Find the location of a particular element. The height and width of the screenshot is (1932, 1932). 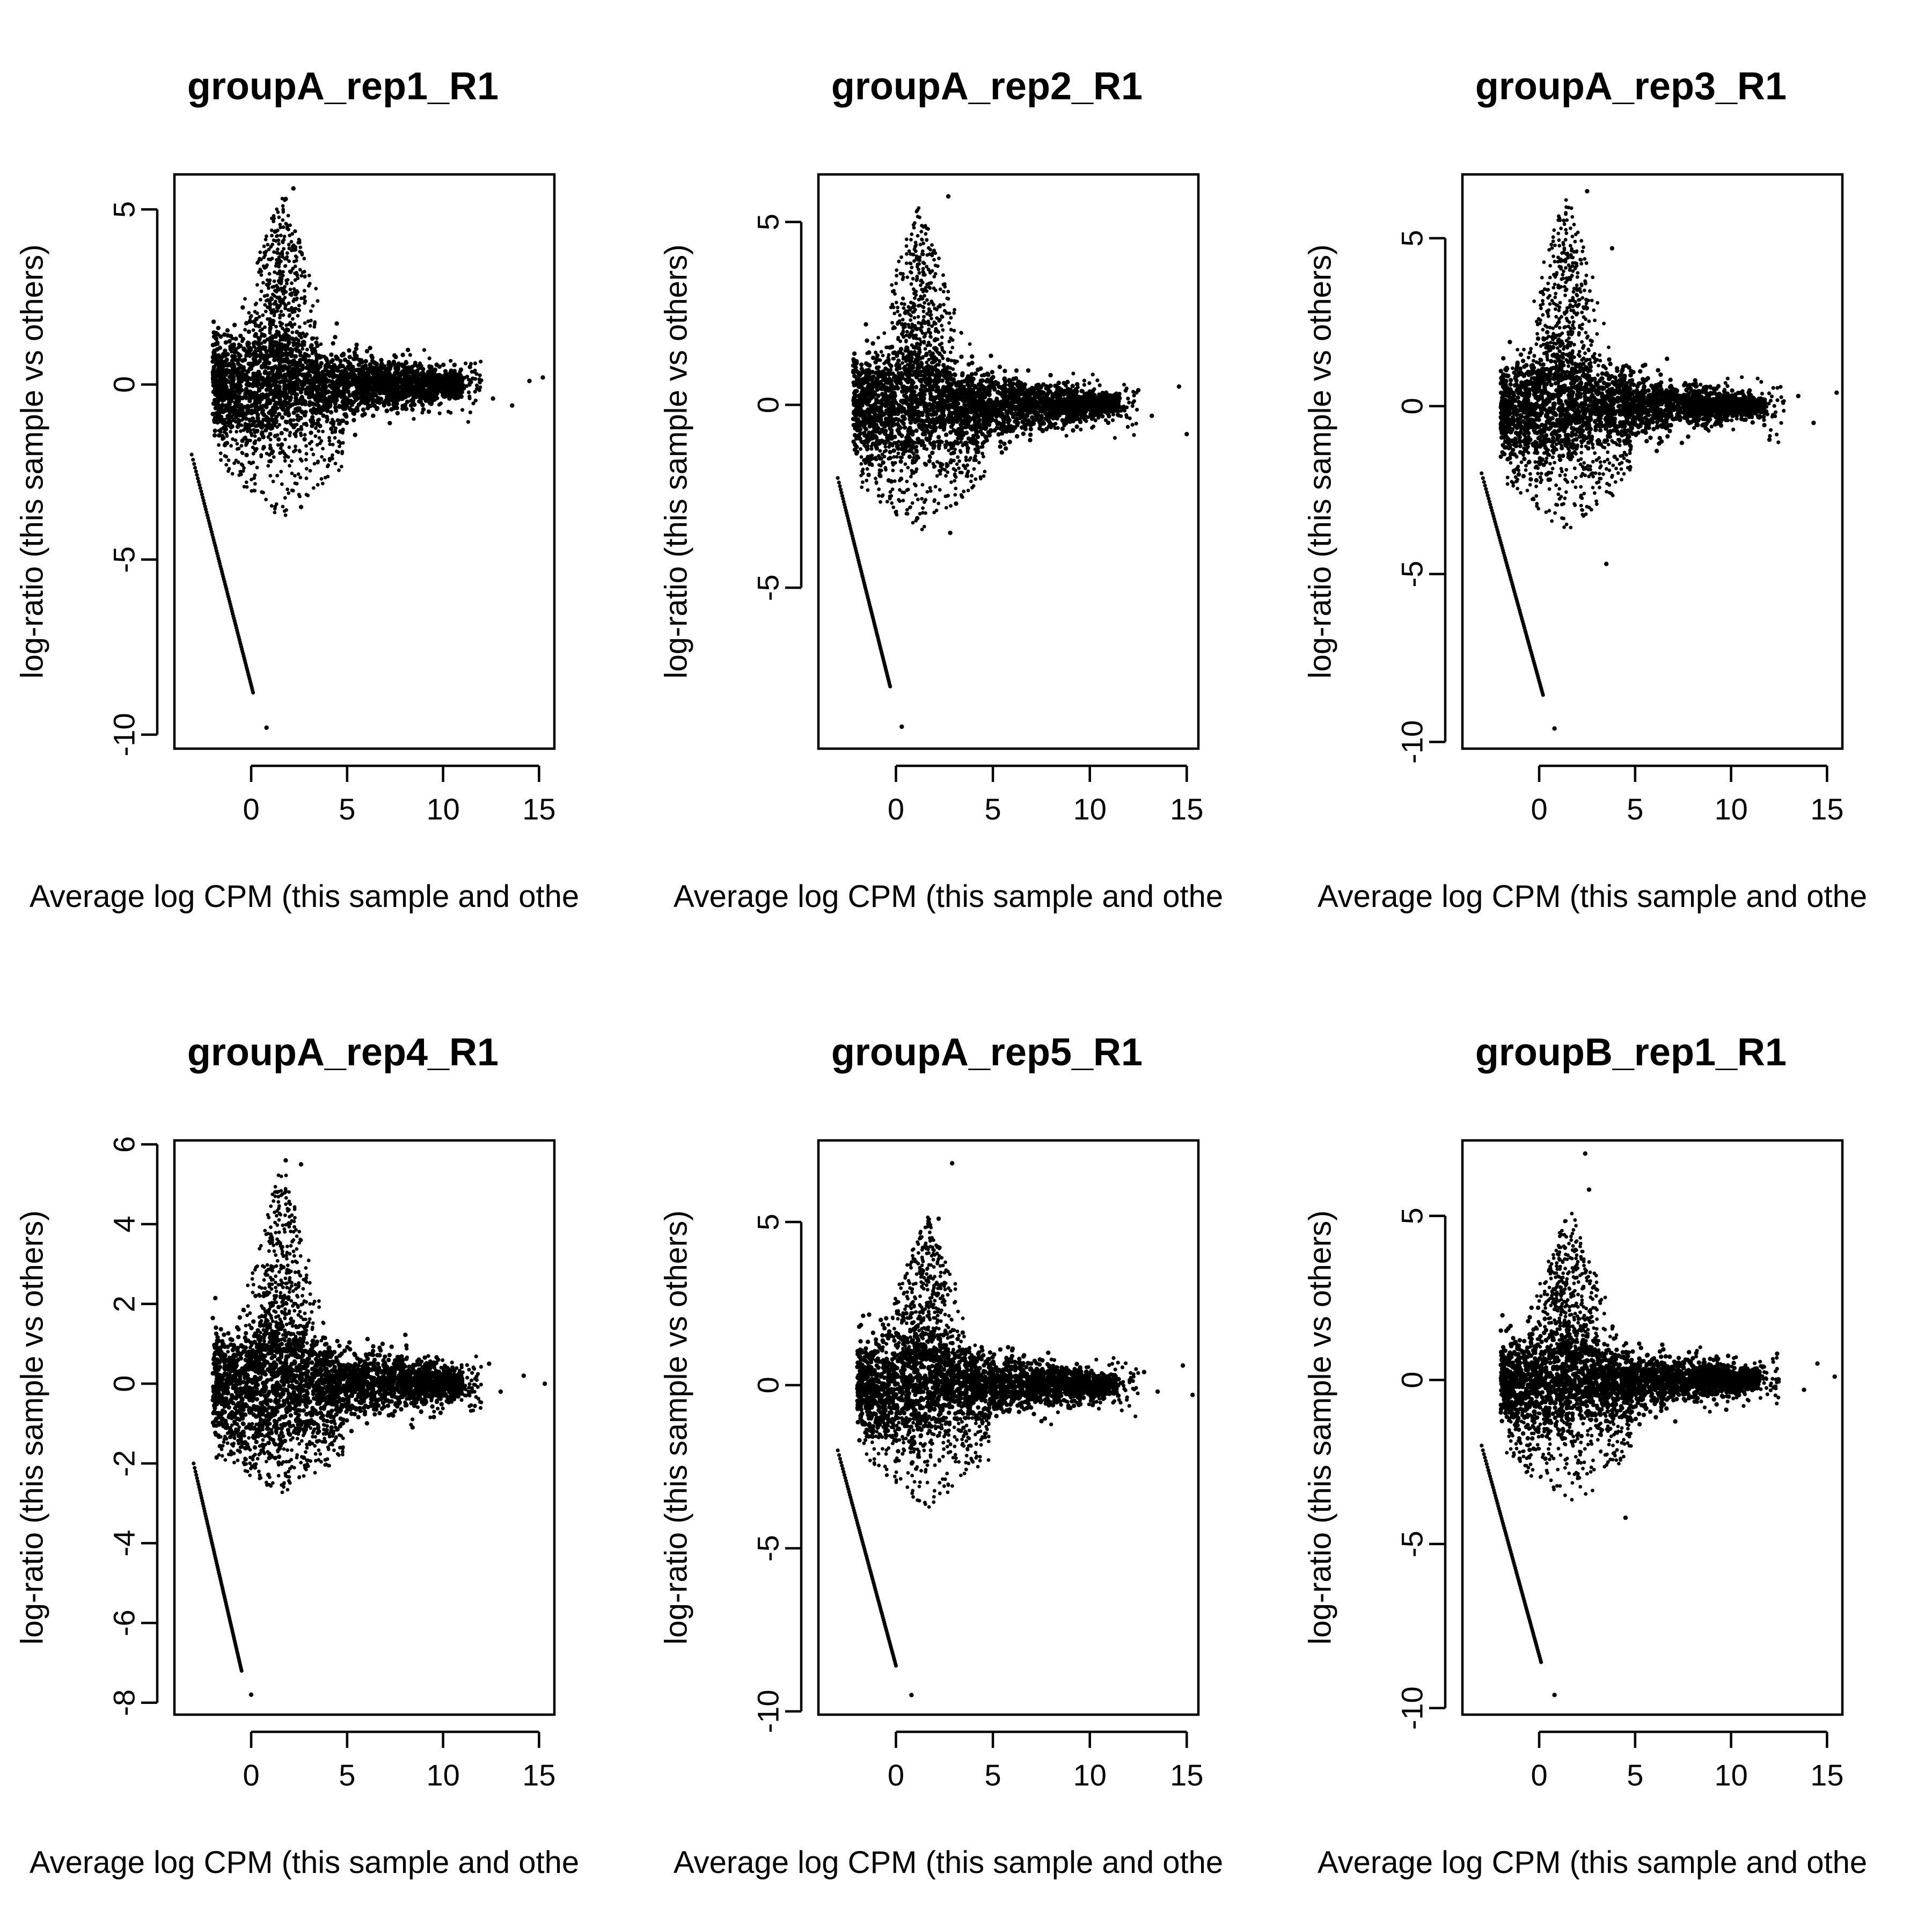

y-tick-label: -5 is located at coordinates (124, 559).